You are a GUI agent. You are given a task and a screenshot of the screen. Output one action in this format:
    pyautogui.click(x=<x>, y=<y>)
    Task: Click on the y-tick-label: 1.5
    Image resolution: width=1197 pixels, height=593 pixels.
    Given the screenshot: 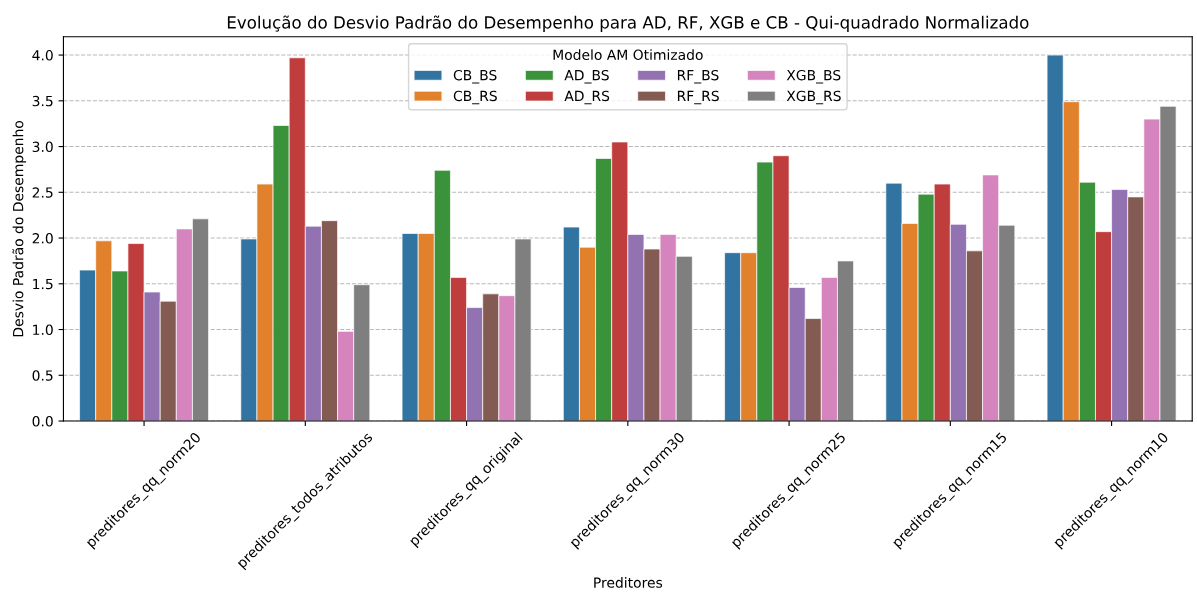 What is the action you would take?
    pyautogui.click(x=43, y=284)
    